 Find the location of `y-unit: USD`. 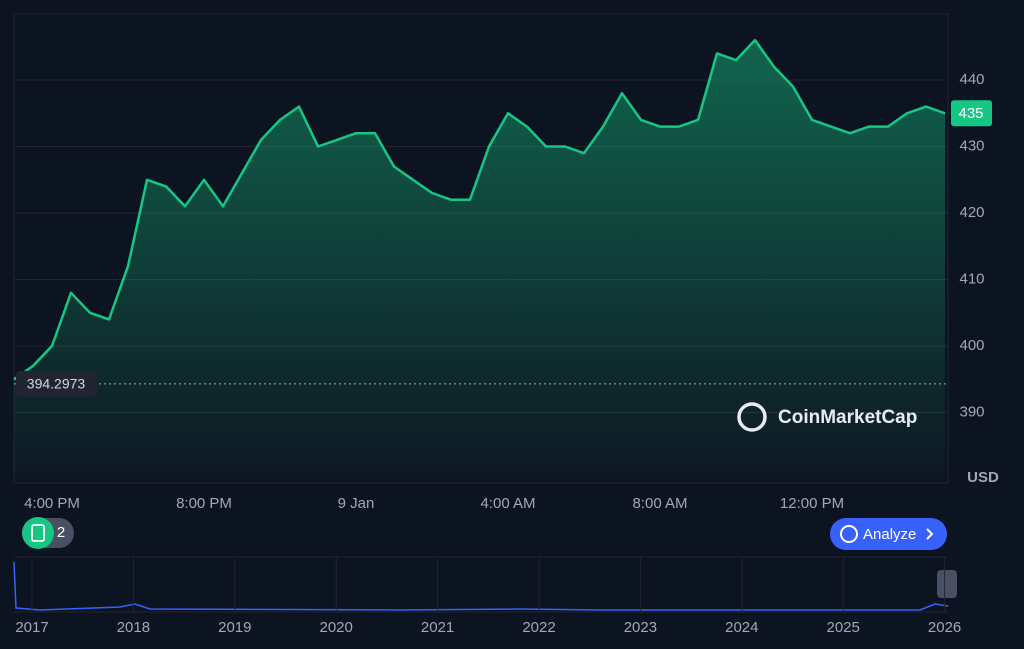

y-unit: USD is located at coordinates (983, 477).